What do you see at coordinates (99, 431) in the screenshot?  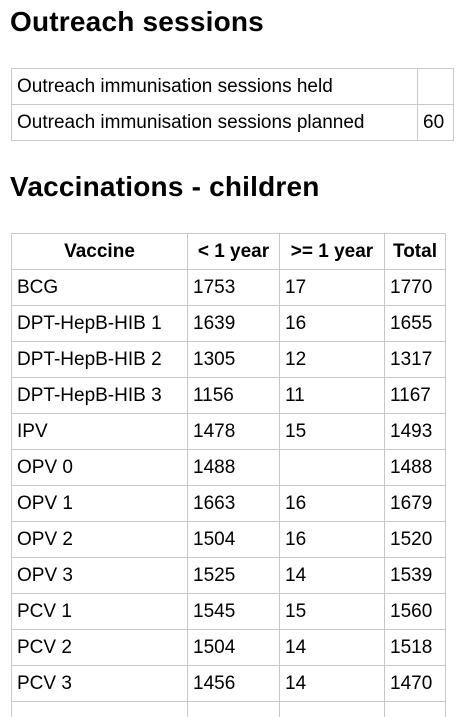 I see `vaccine-cell: IPV` at bounding box center [99, 431].